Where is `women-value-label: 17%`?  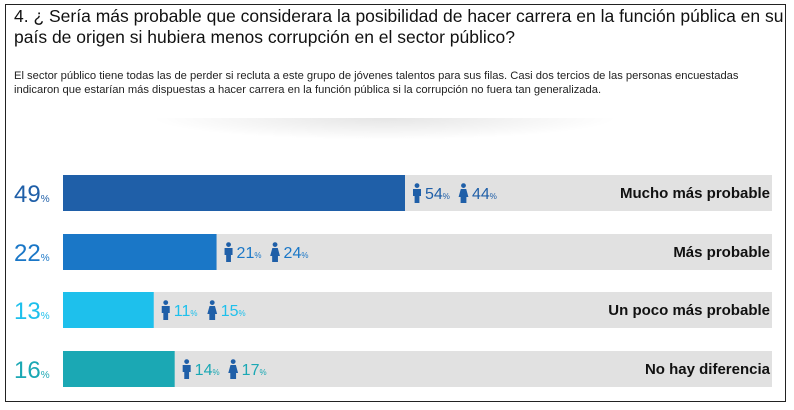 women-value-label: 17% is located at coordinates (254, 370).